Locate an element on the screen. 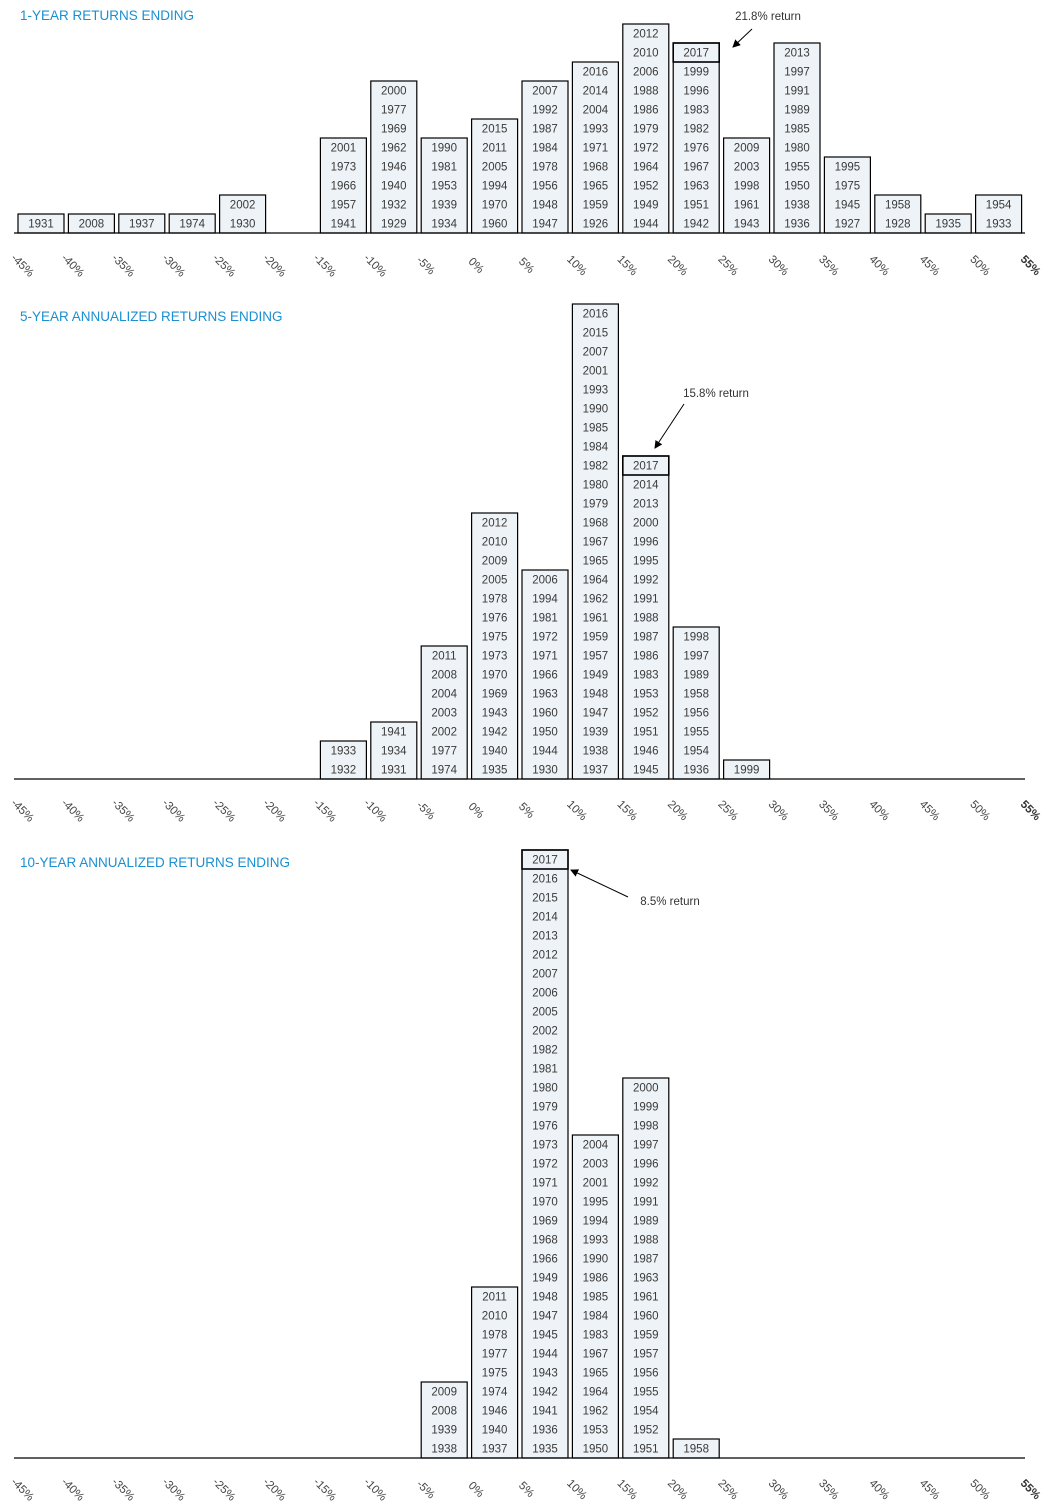 This screenshot has width=1049, height=1506. year-label: 1972 is located at coordinates (646, 149).